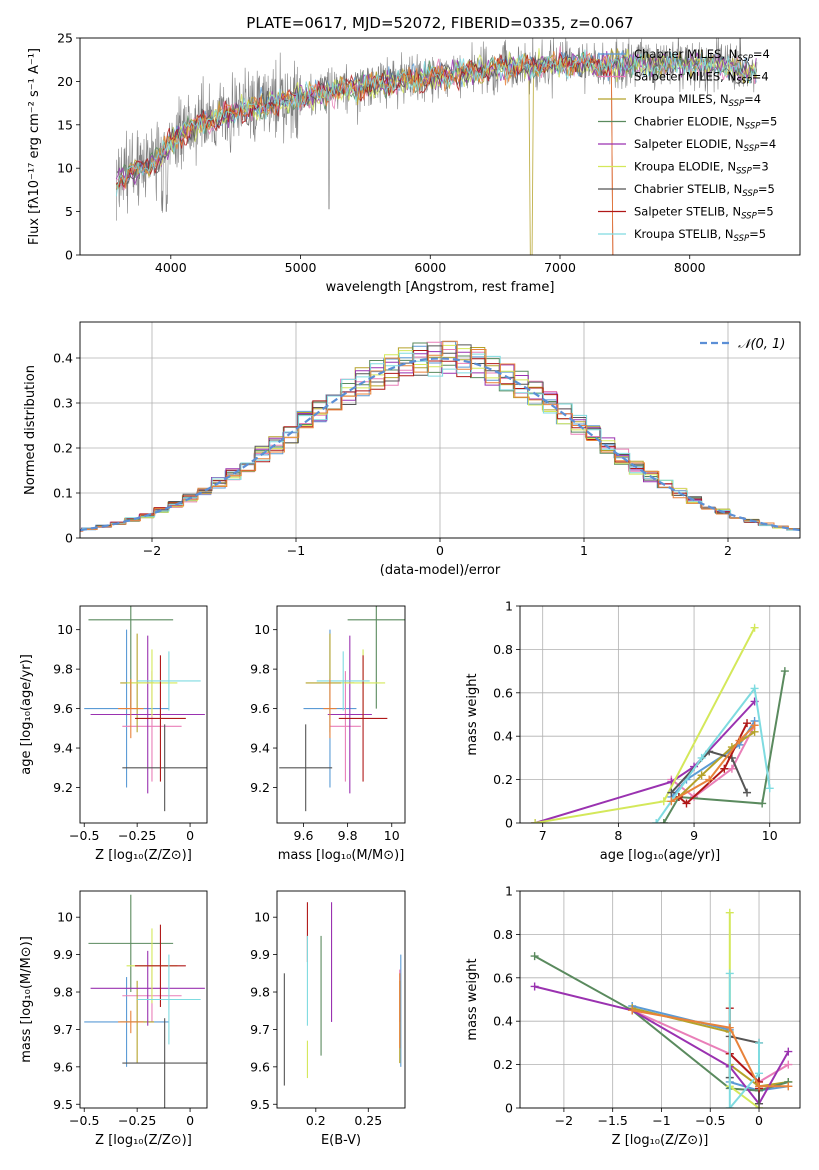  What do you see at coordinates (660, 855) in the screenshot?
I see `x-axis-label: age [log₁₀(age/yr)]` at bounding box center [660, 855].